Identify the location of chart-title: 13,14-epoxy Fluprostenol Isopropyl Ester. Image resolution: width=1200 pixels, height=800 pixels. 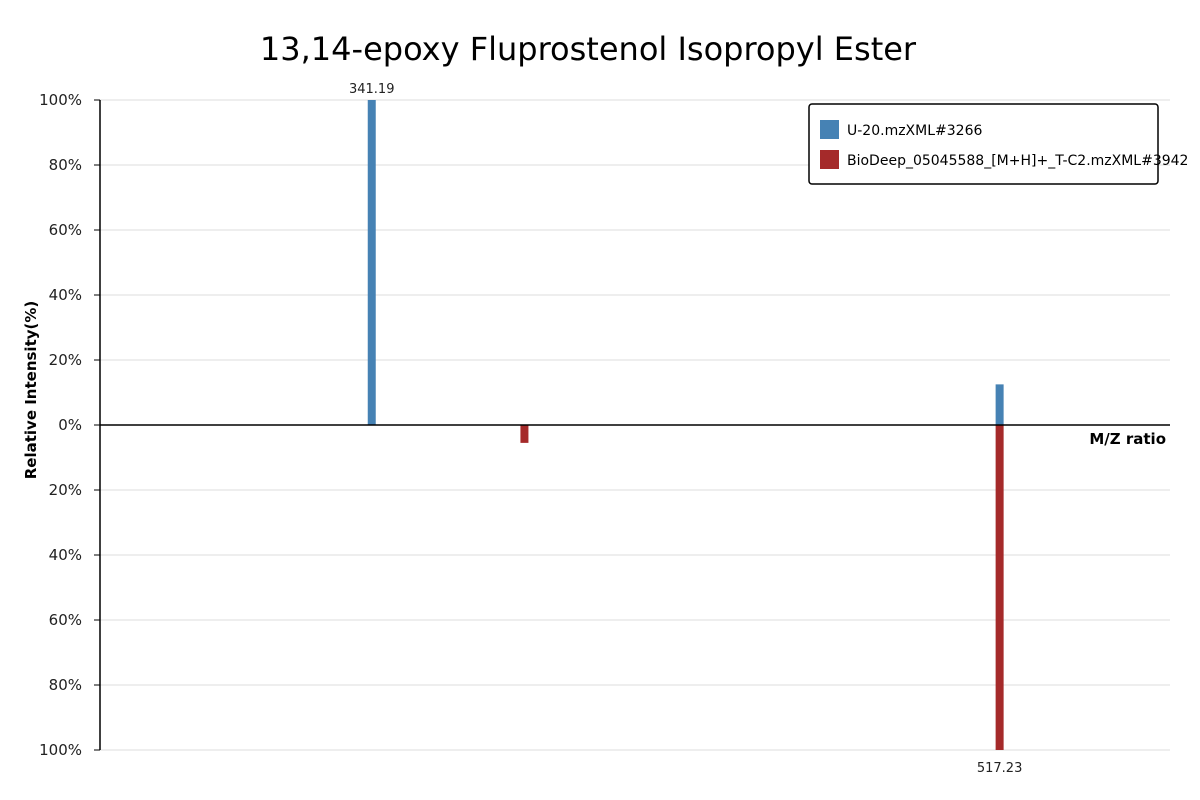
(588, 49).